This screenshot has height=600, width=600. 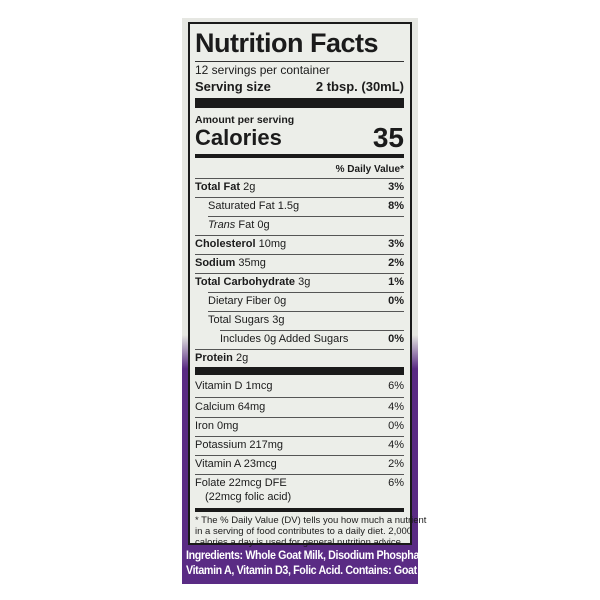 What do you see at coordinates (299, 426) in the screenshot?
I see `vitamin-row: Iron 0mg 0%` at bounding box center [299, 426].